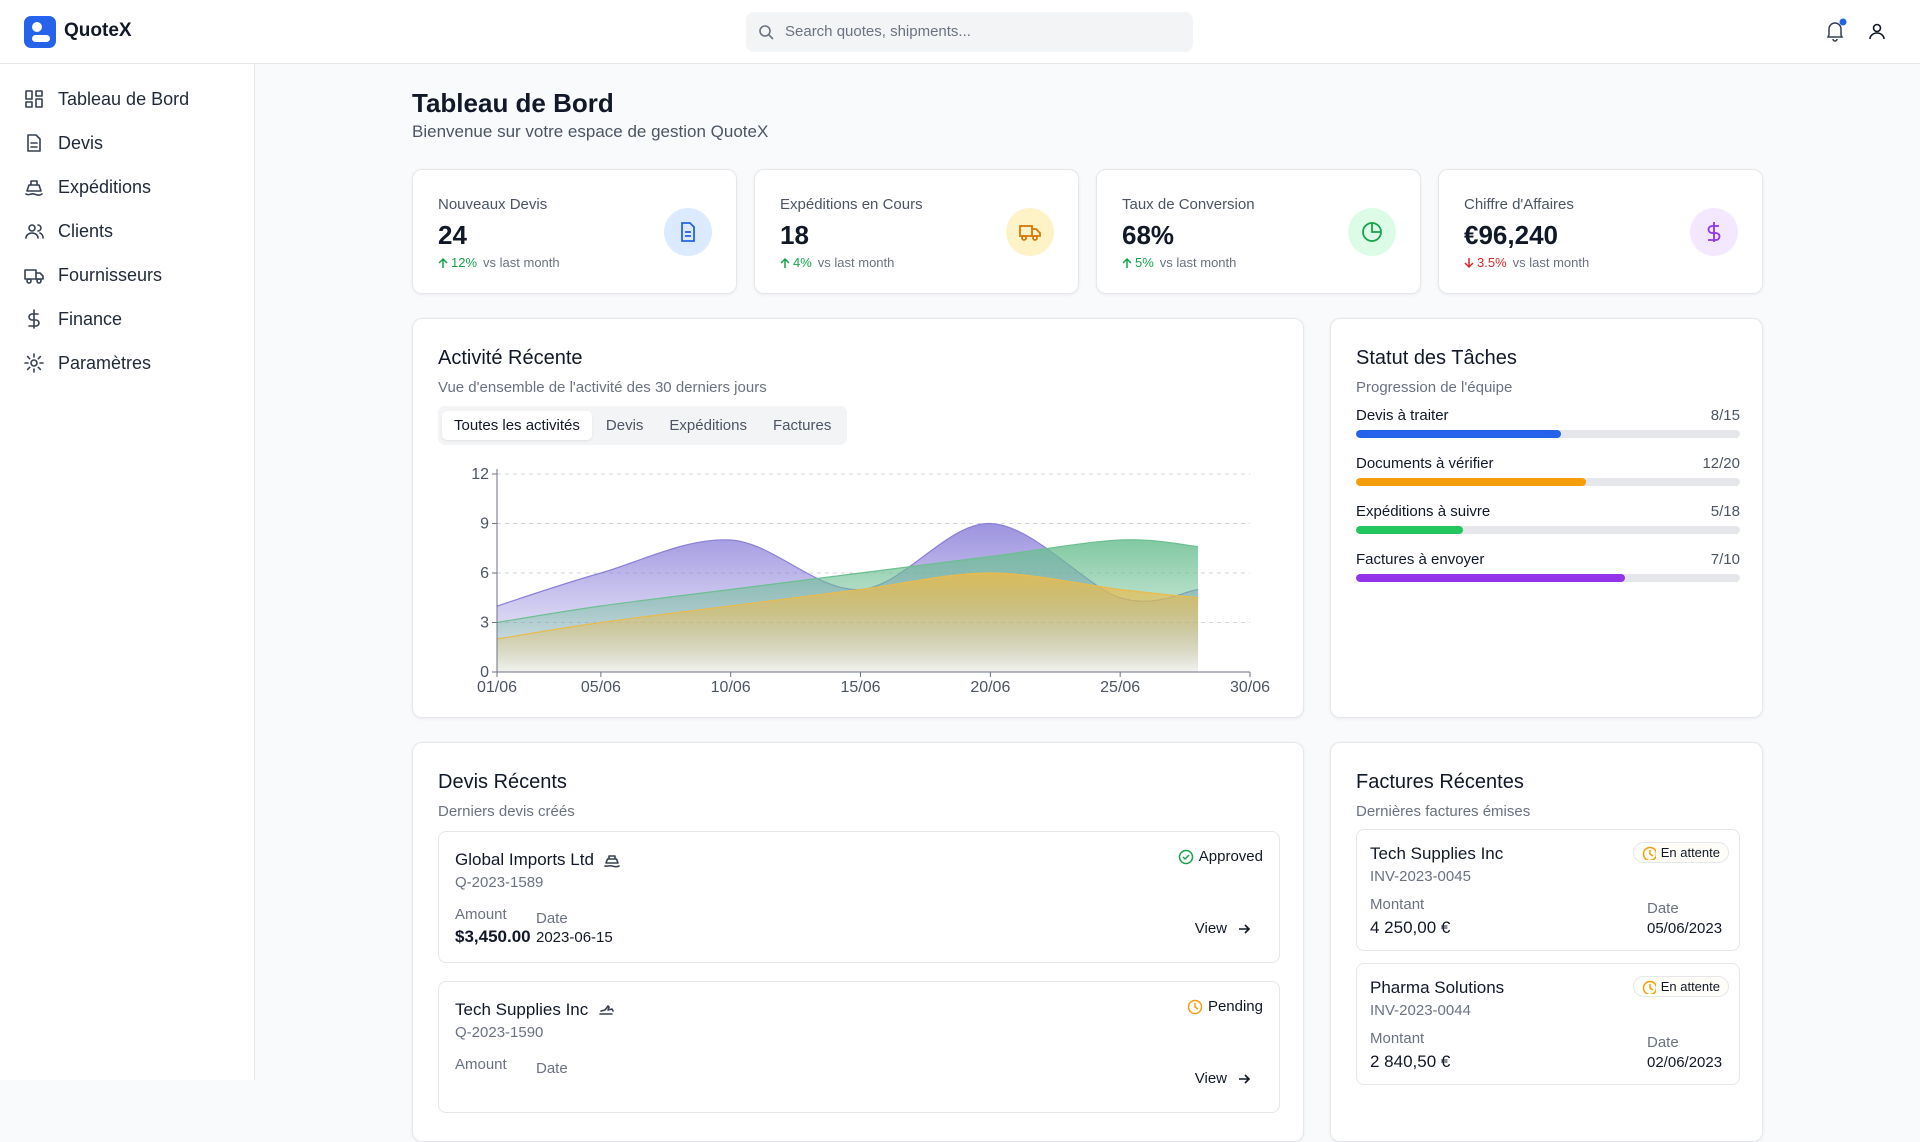  Describe the element at coordinates (1685, 1062) in the screenshot. I see `date-value: 02/06/2023` at that location.